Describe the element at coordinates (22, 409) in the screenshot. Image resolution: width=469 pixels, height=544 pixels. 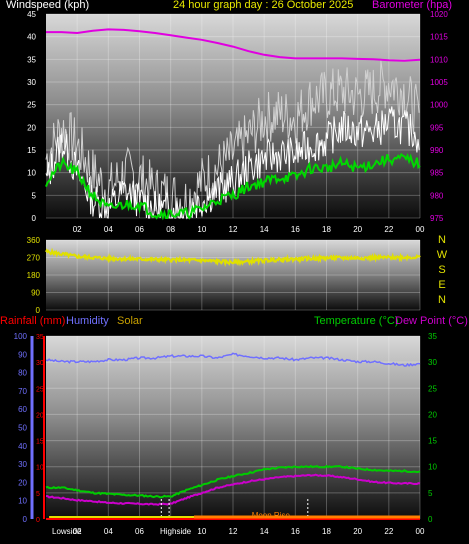
I see `humidity-tick-label: 60` at that location.